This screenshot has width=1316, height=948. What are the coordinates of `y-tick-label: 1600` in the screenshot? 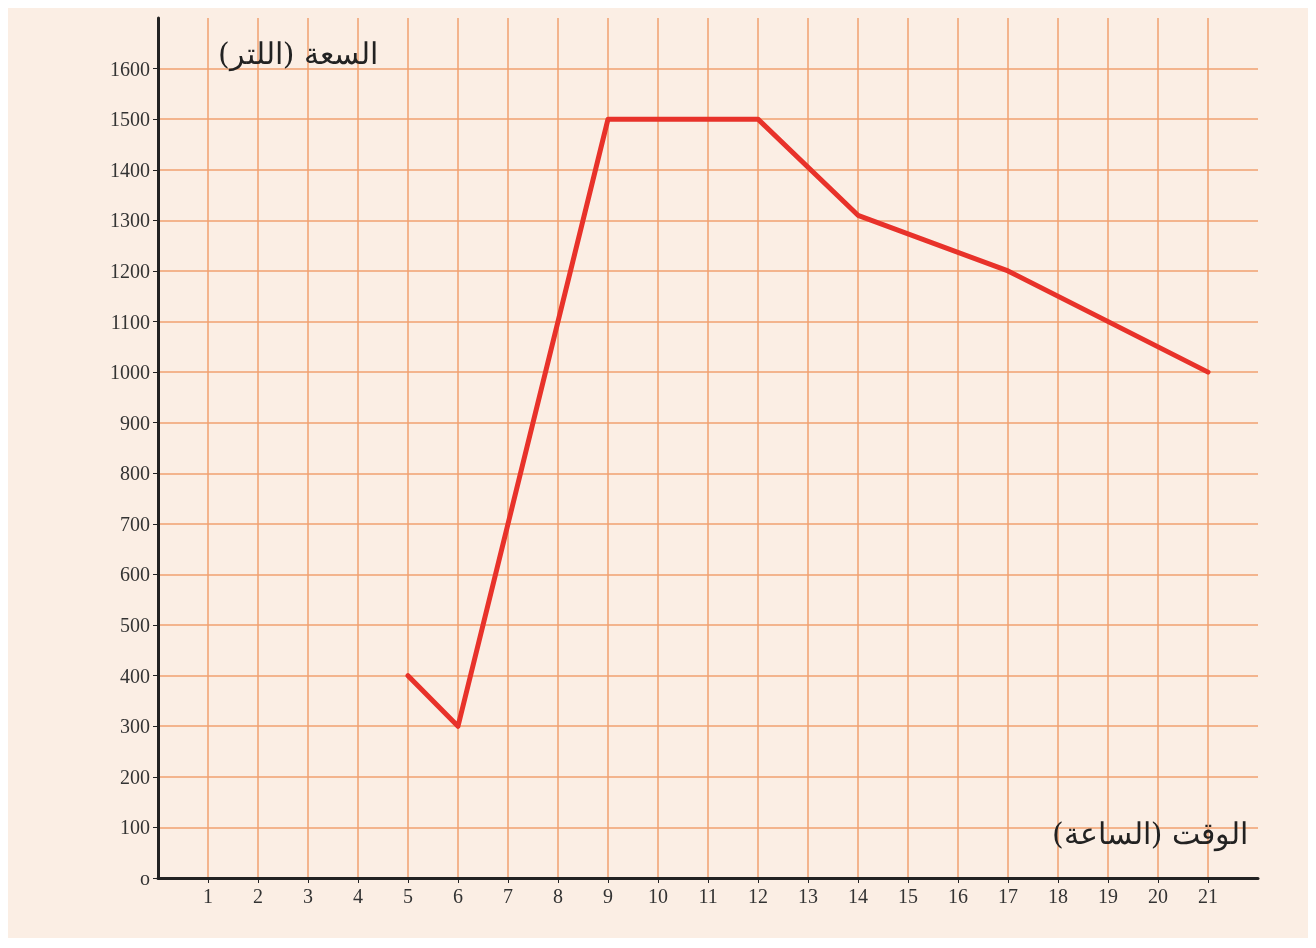 It's located at (130, 68).